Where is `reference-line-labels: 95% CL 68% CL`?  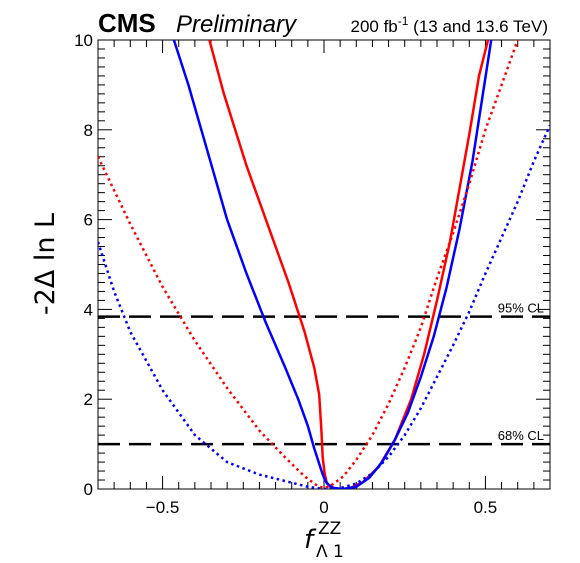 reference-line-labels: 95% CL 68% CL is located at coordinates (521, 372).